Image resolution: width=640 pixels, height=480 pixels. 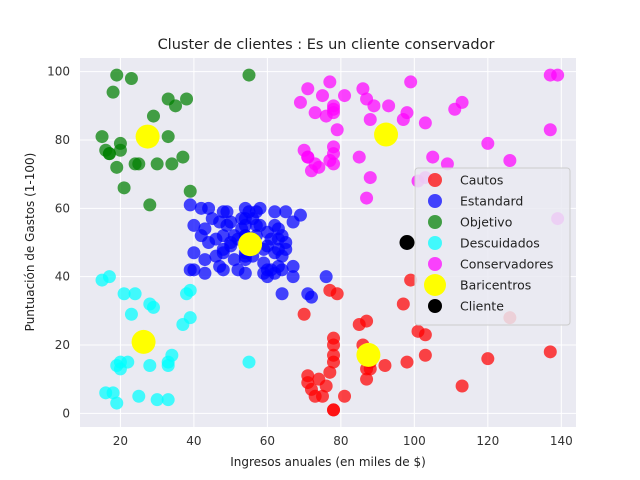 I want to click on y-tick-label: 100, so click(x=58, y=72).